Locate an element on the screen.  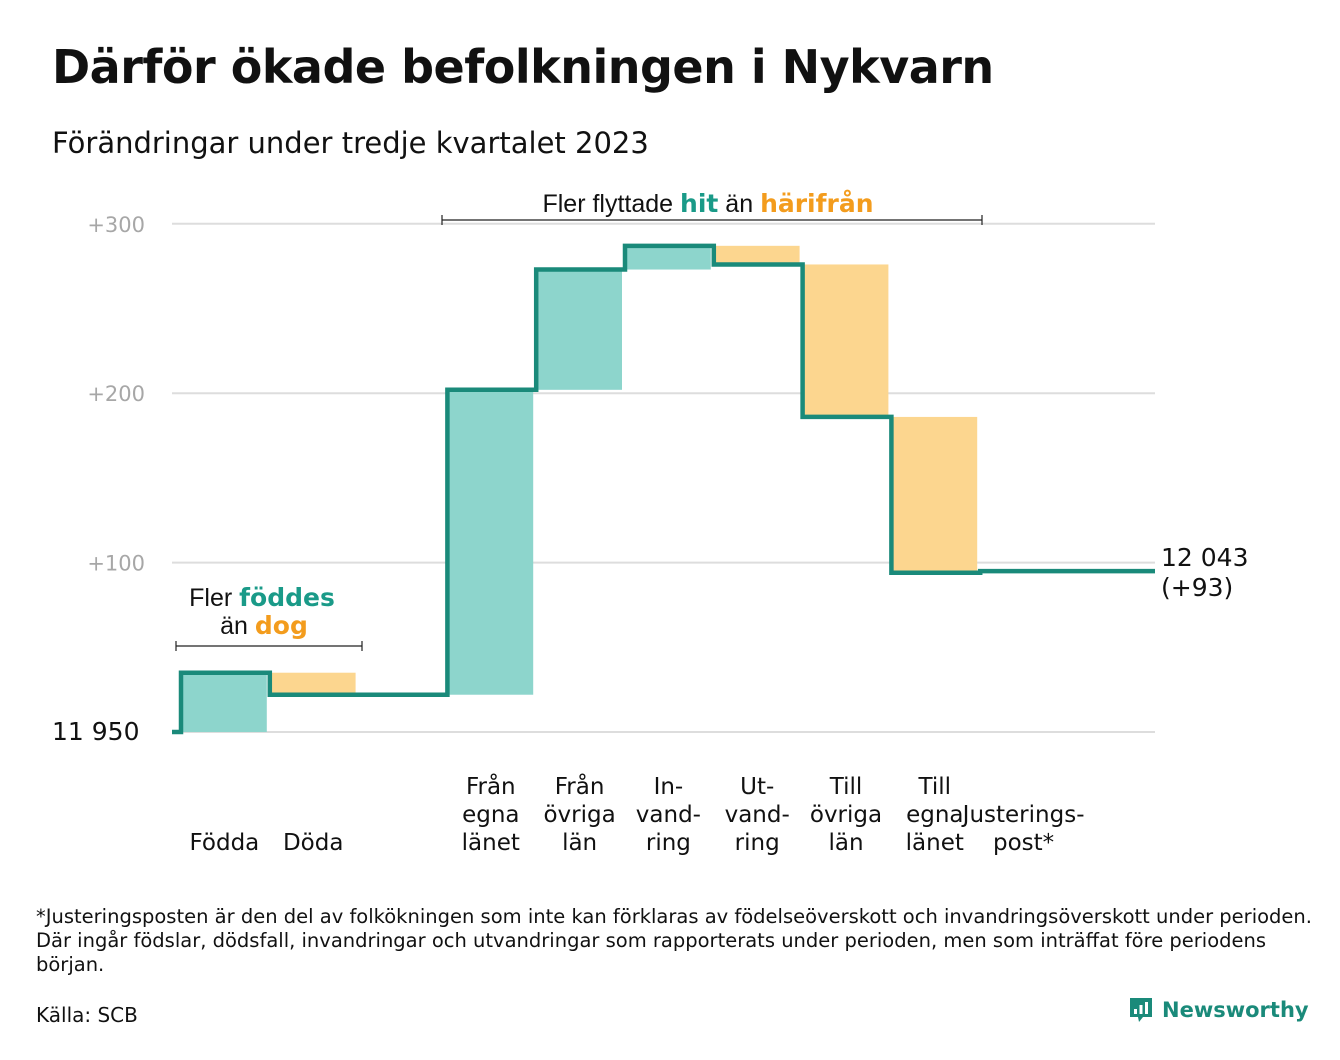
births-bracket is located at coordinates (269, 646).